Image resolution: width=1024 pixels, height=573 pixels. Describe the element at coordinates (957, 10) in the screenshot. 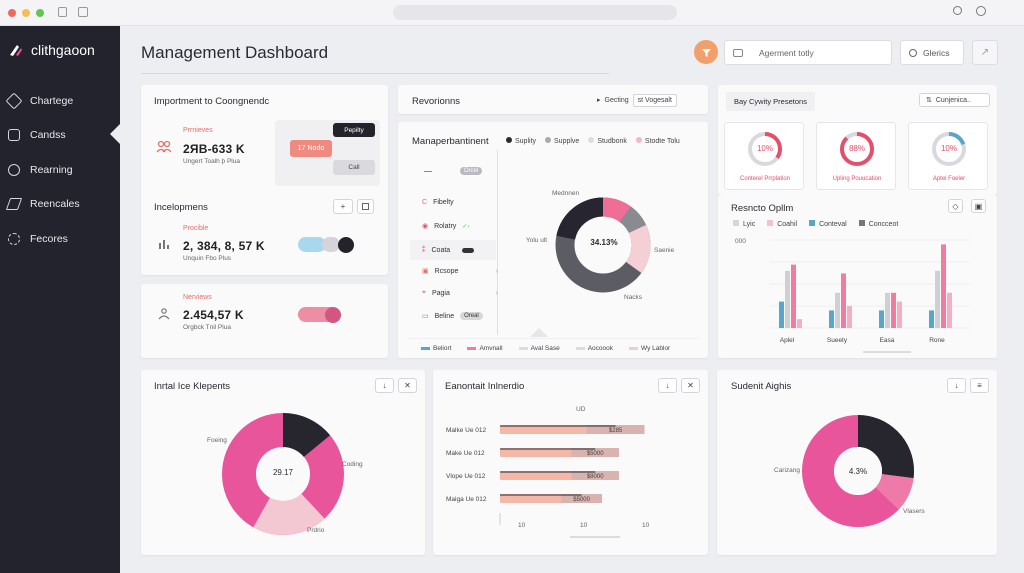

I see `search-icon` at that location.